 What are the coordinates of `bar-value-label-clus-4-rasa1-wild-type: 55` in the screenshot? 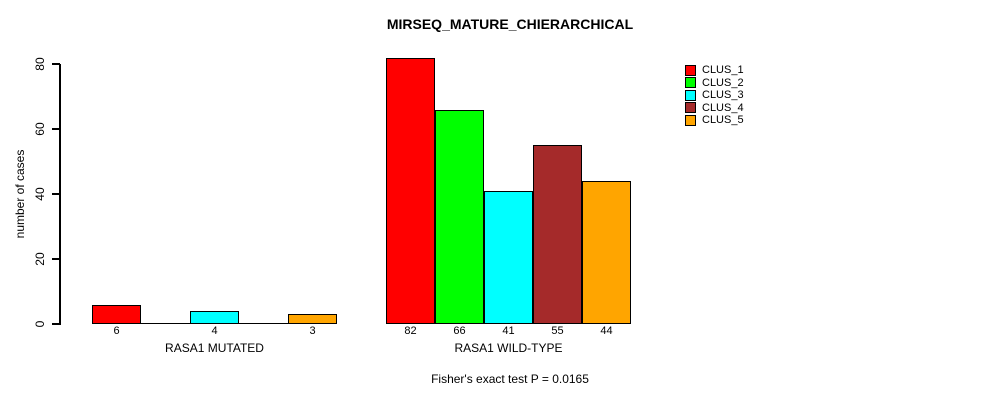 It's located at (557, 331).